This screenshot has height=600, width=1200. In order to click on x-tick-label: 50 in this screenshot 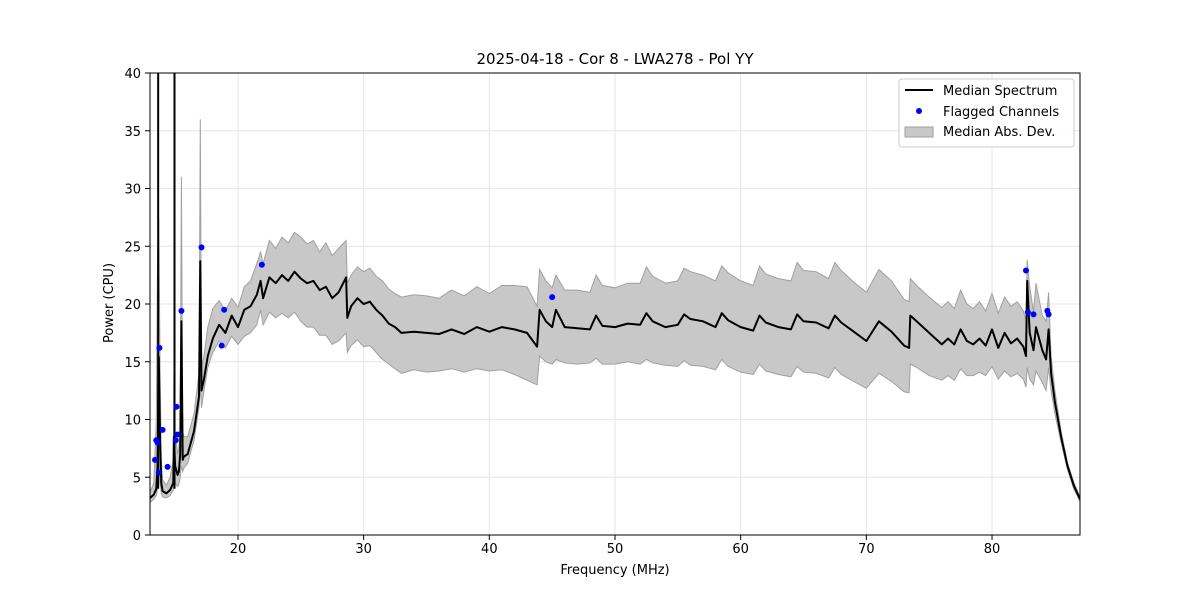, I will do `click(615, 549)`.